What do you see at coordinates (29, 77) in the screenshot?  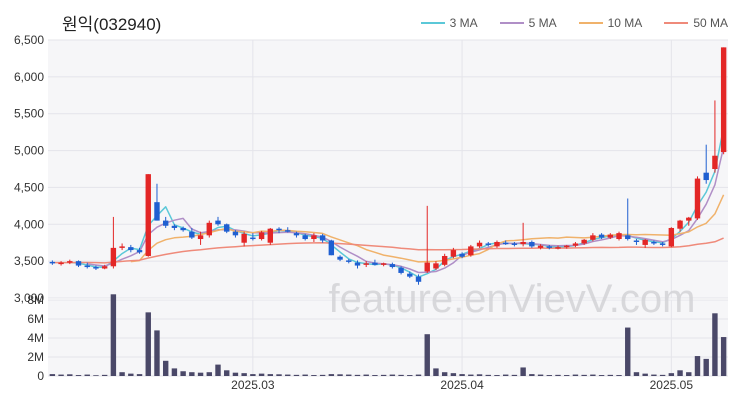 I see `price-tick-label: 6,000` at bounding box center [29, 77].